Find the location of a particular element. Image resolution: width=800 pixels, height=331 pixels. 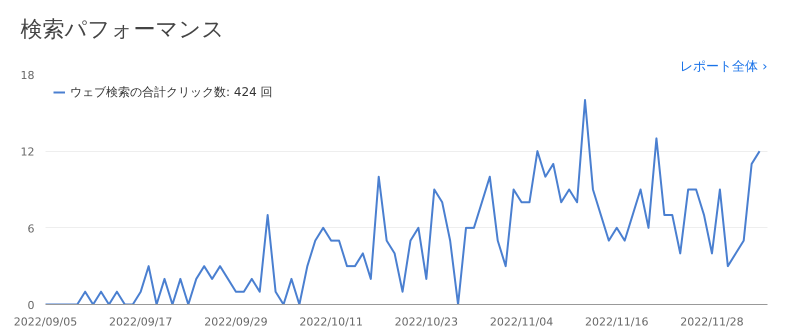

legend-label: ウェブ検索の合計クリック数: 424 回 is located at coordinates (171, 92).